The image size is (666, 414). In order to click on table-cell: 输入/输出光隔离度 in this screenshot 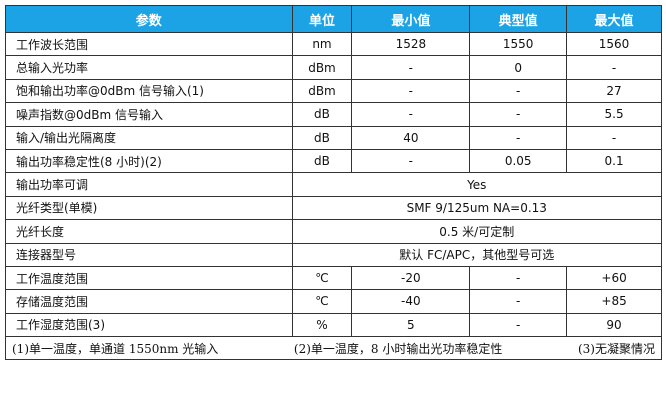, I will do `click(149, 137)`.